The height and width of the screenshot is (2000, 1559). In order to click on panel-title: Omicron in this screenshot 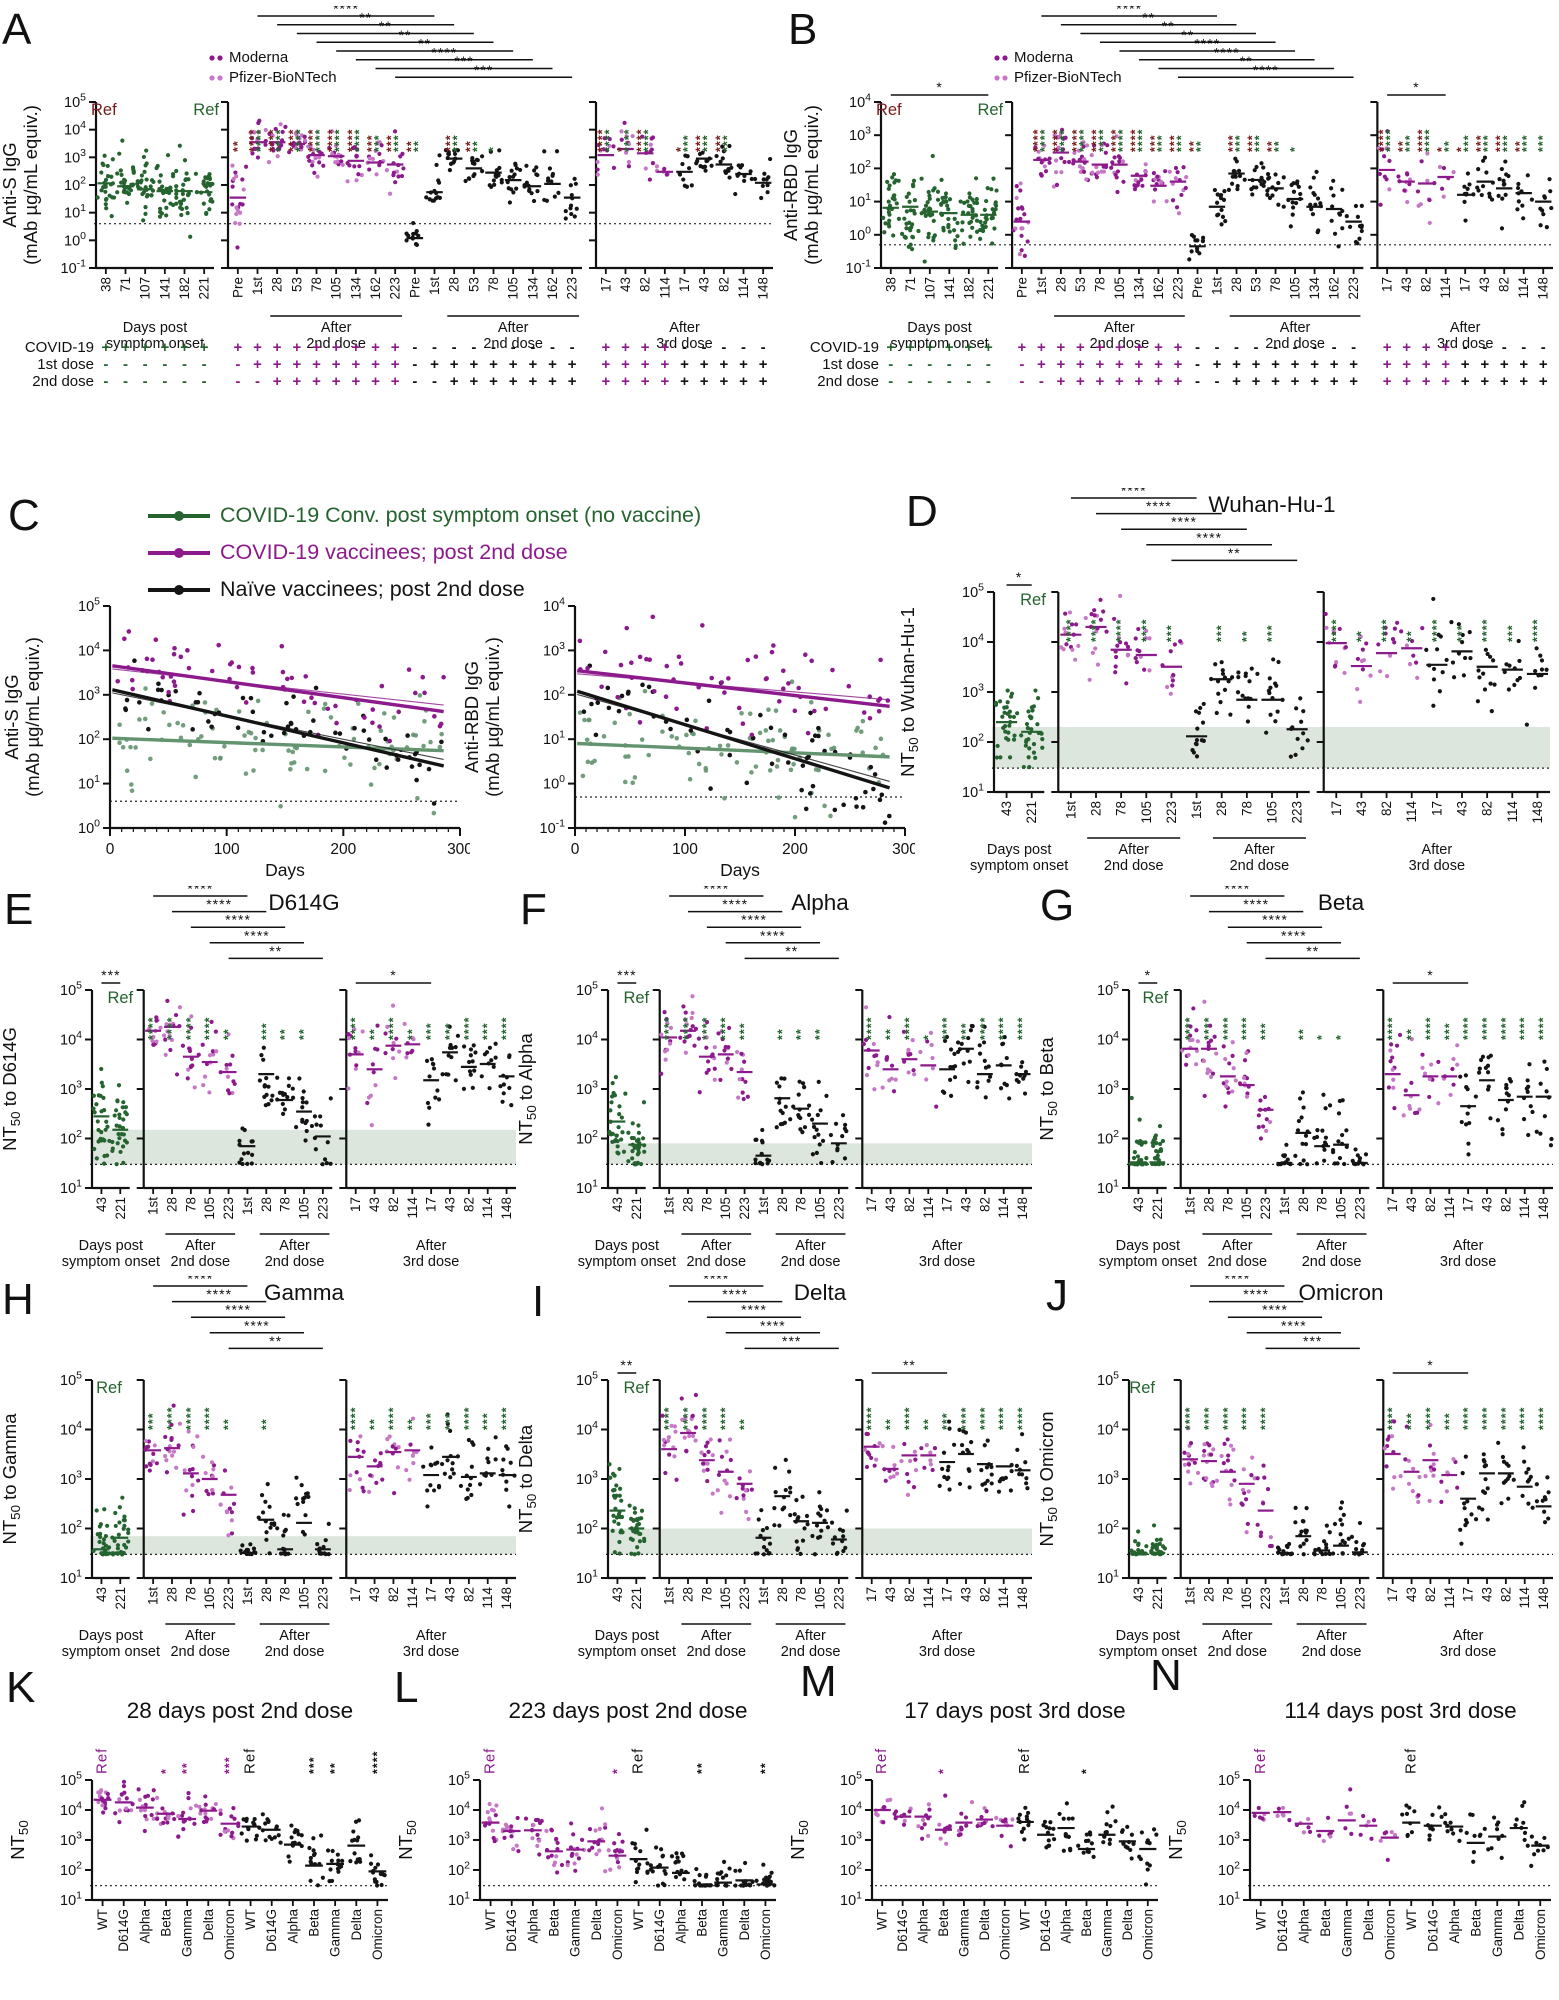, I will do `click(1340, 1292)`.